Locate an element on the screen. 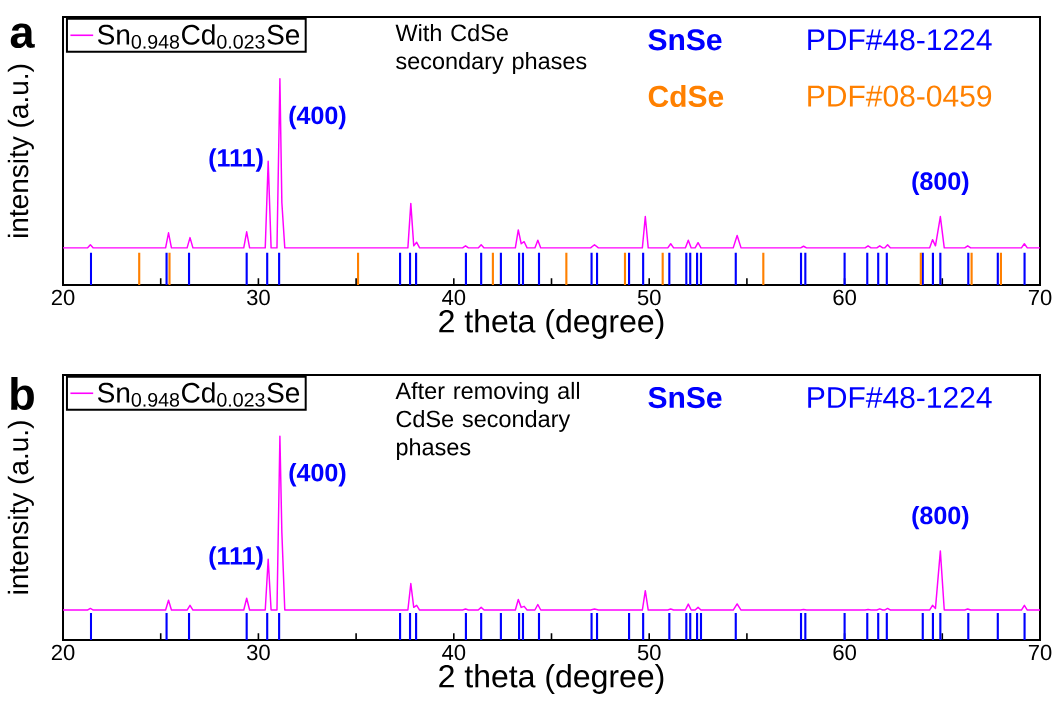 The image size is (1057, 713). annotation: After removing all CdSe secondary phases is located at coordinates (487, 421).